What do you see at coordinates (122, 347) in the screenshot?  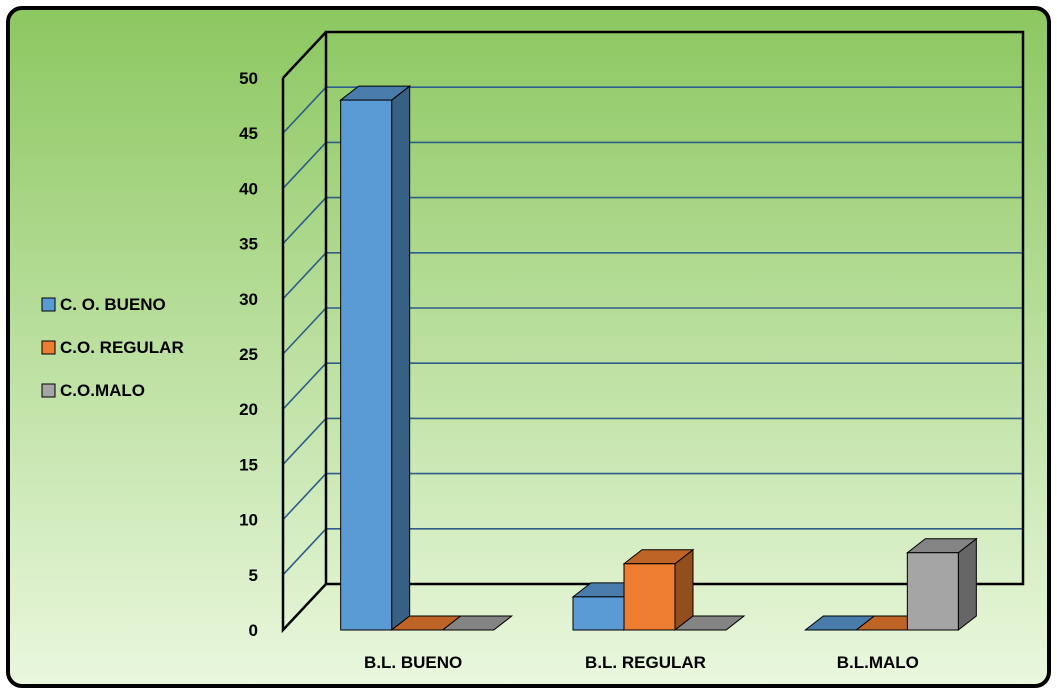 I see `legend-label: C.O. REGULAR` at bounding box center [122, 347].